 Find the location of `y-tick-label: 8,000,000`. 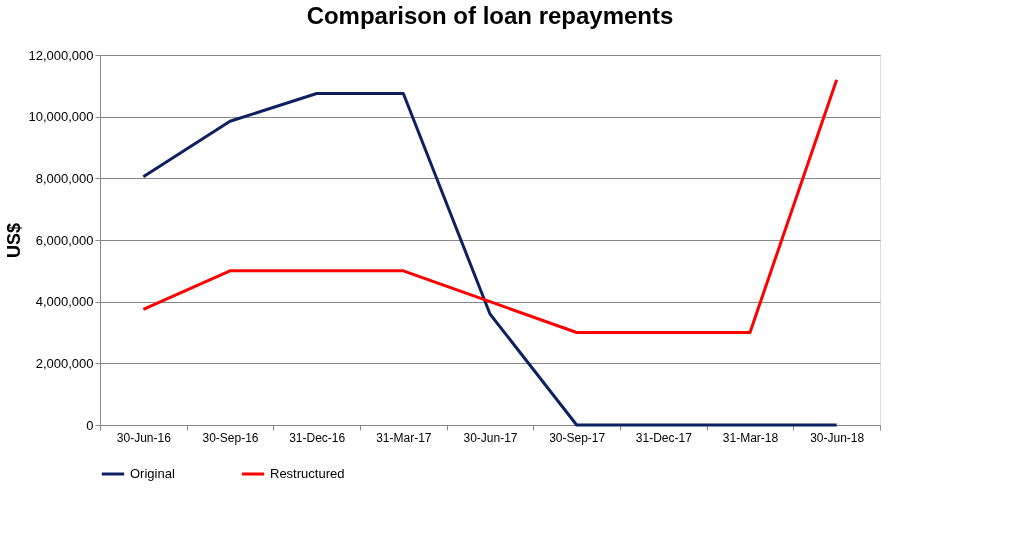

y-tick-label: 8,000,000 is located at coordinates (64, 178).